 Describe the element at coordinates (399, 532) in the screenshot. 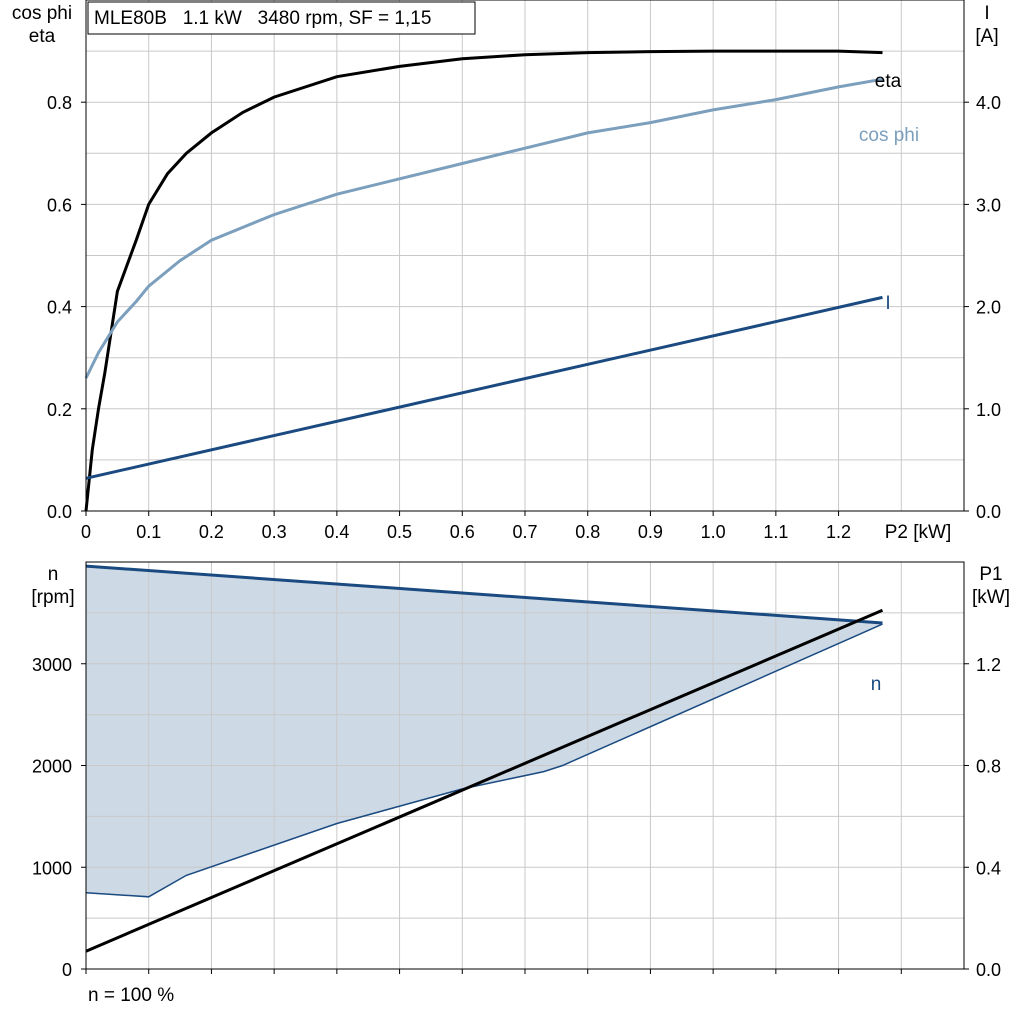

I see `top-x-tick-label: 0.5` at that location.